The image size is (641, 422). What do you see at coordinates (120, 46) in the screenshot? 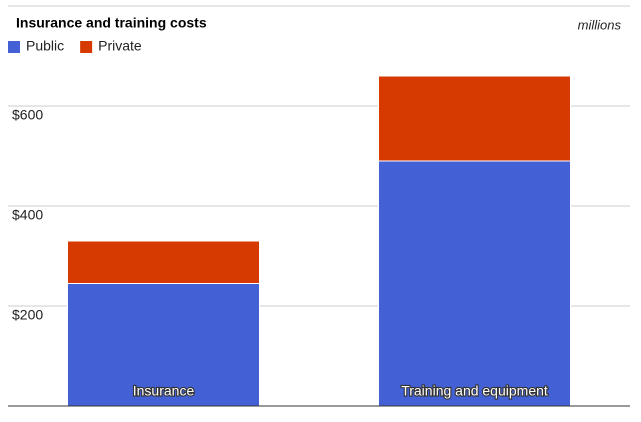
I see `legend-label: Private` at bounding box center [120, 46].